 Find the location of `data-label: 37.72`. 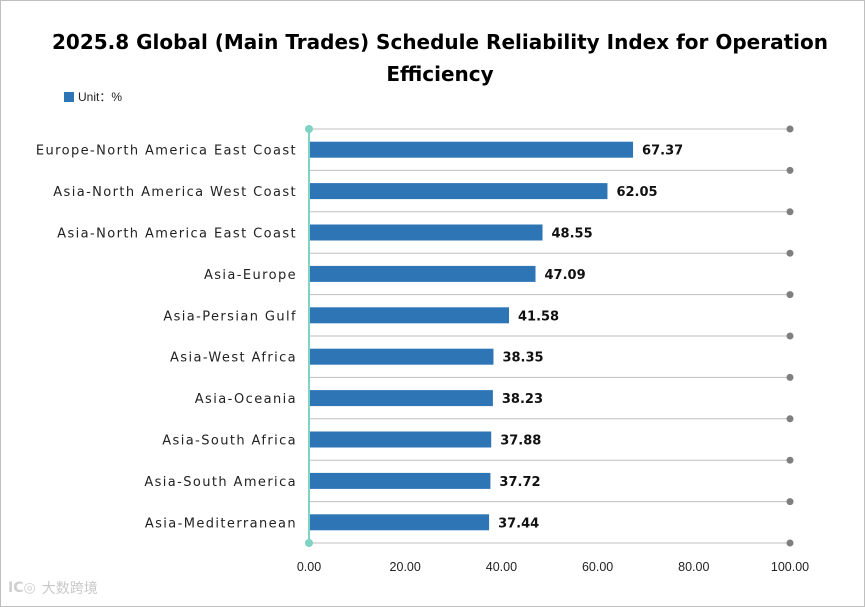

data-label: 37.72 is located at coordinates (519, 482).